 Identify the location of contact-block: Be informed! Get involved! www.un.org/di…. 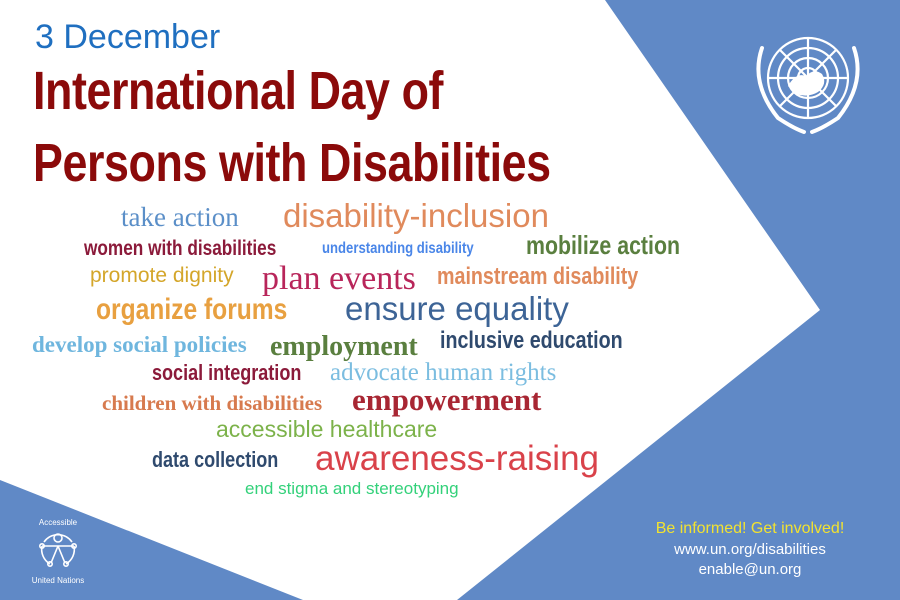
(750, 549).